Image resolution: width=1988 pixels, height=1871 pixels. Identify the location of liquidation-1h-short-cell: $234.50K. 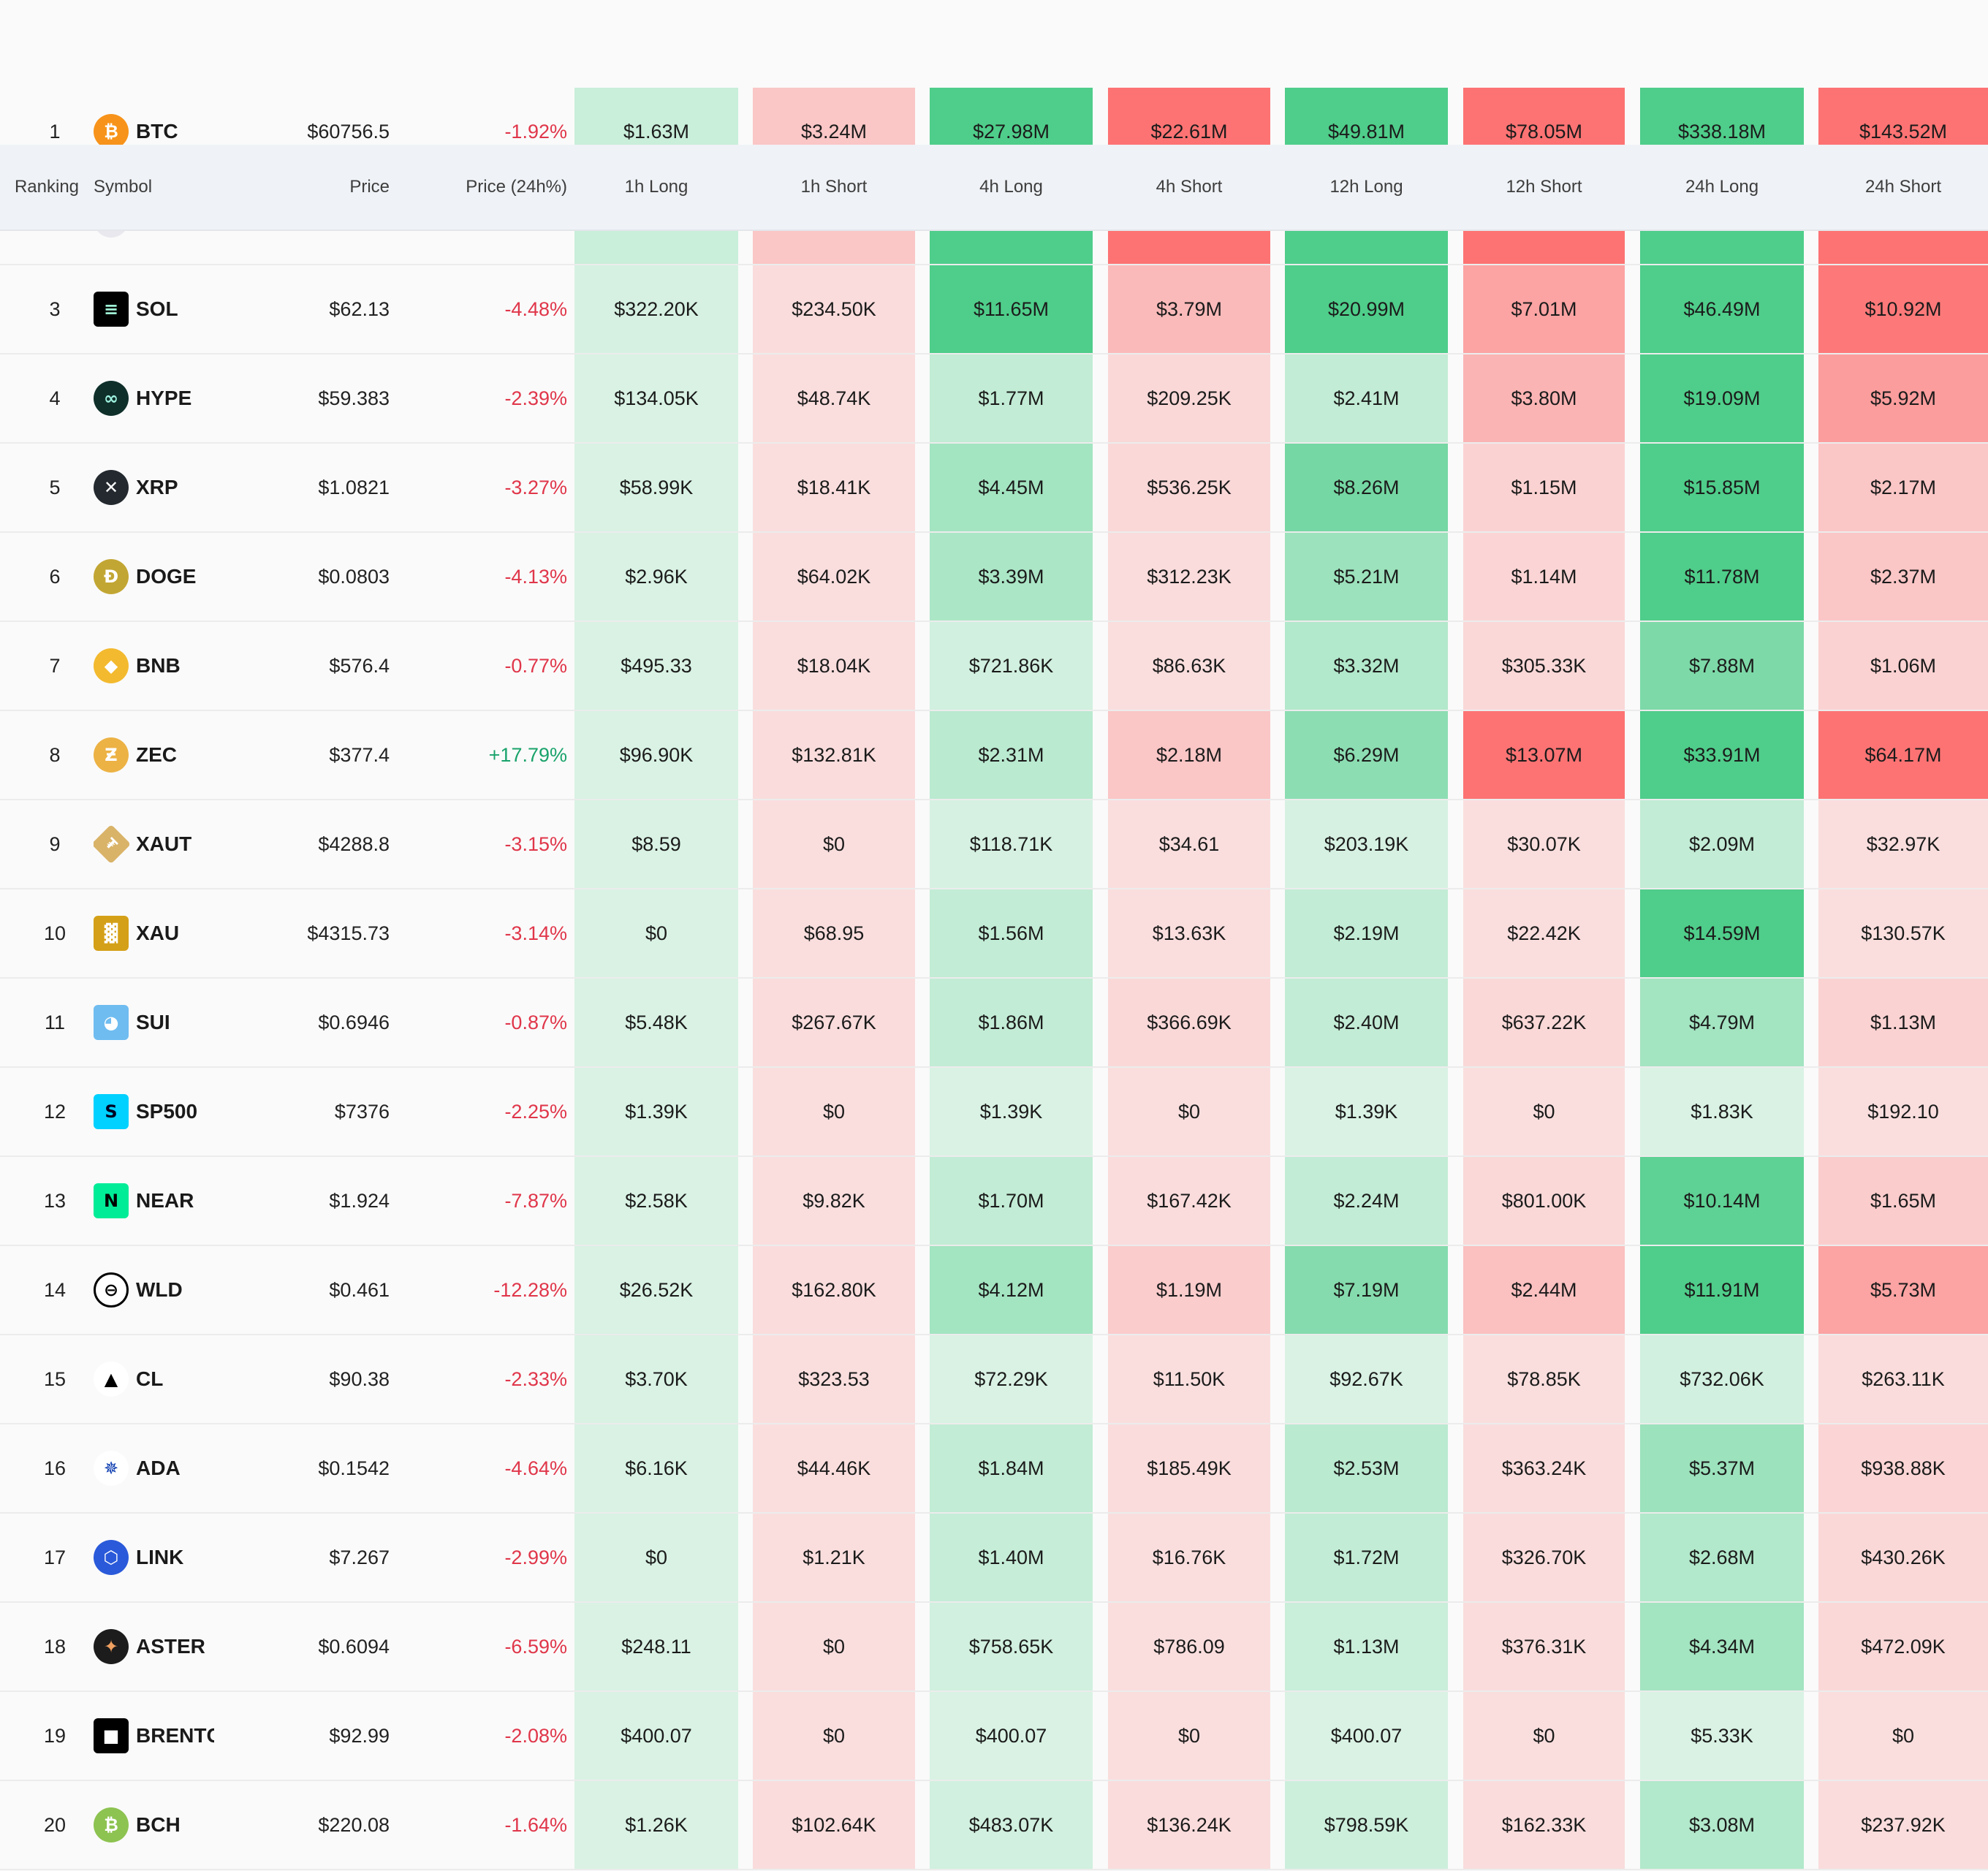
(834, 309).